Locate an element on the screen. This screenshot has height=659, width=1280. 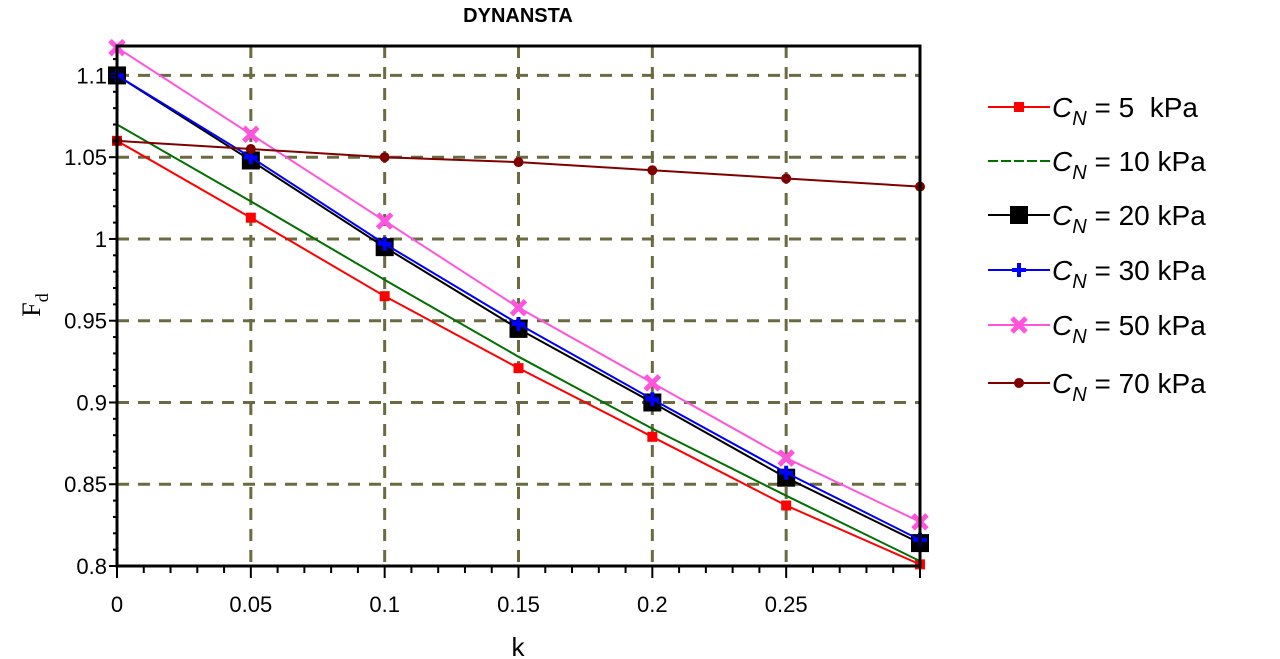
y-tick-label: 0.85 is located at coordinates (85, 484).